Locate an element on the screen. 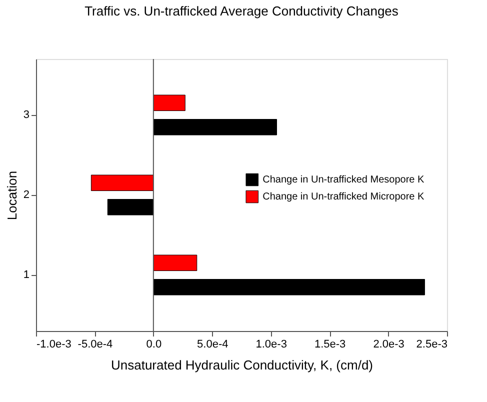 The width and height of the screenshot is (487, 402). legend-label: Change in Un-trafficked Mesopore K is located at coordinates (343, 180).